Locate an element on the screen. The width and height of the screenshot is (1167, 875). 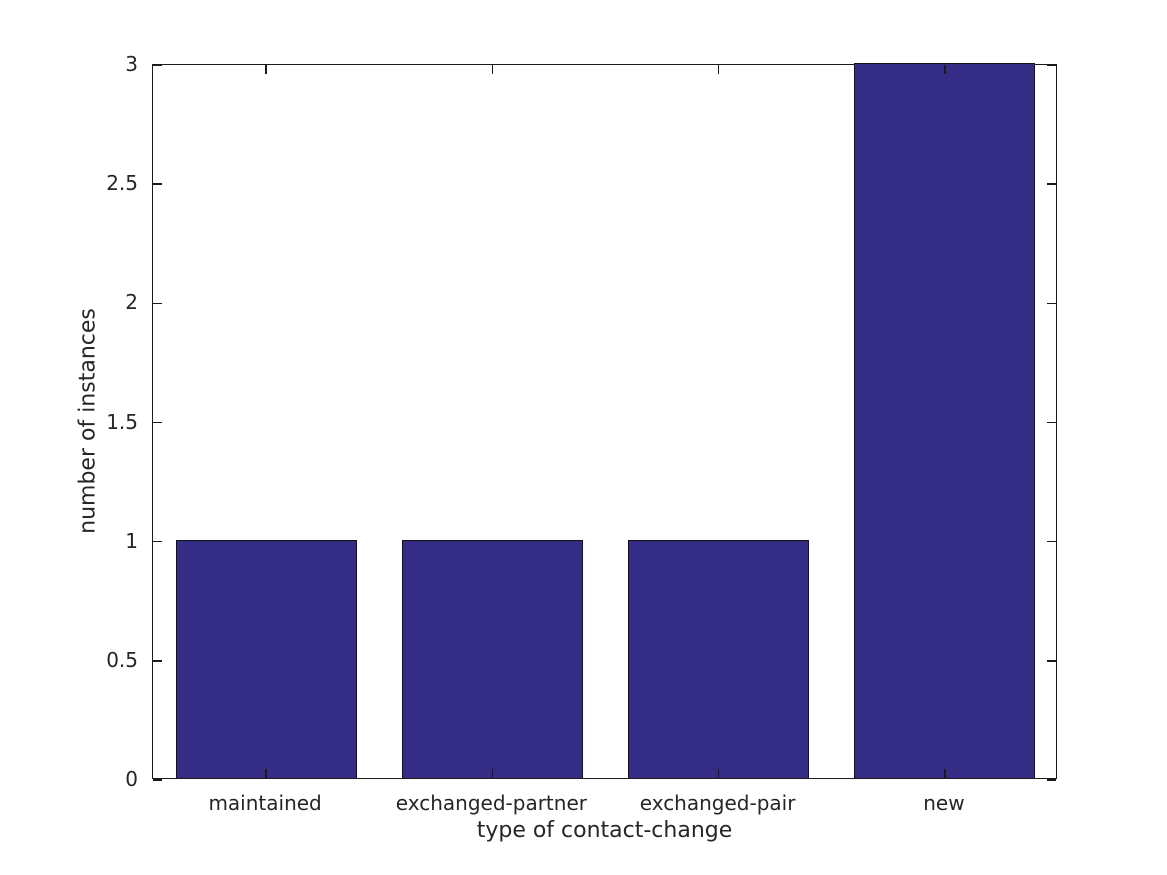
x-tick-label: new is located at coordinates (944, 803).